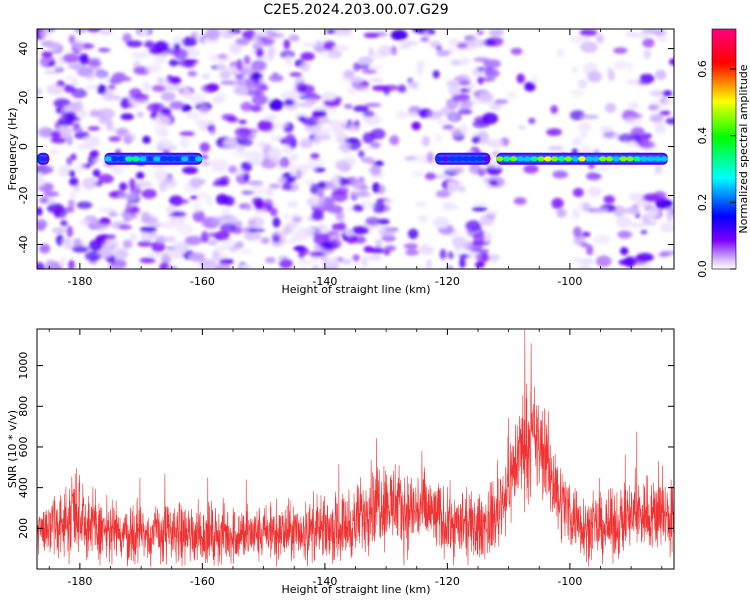 The image size is (750, 600). What do you see at coordinates (23, 146) in the screenshot?
I see `y-tick-label: 0` at bounding box center [23, 146].